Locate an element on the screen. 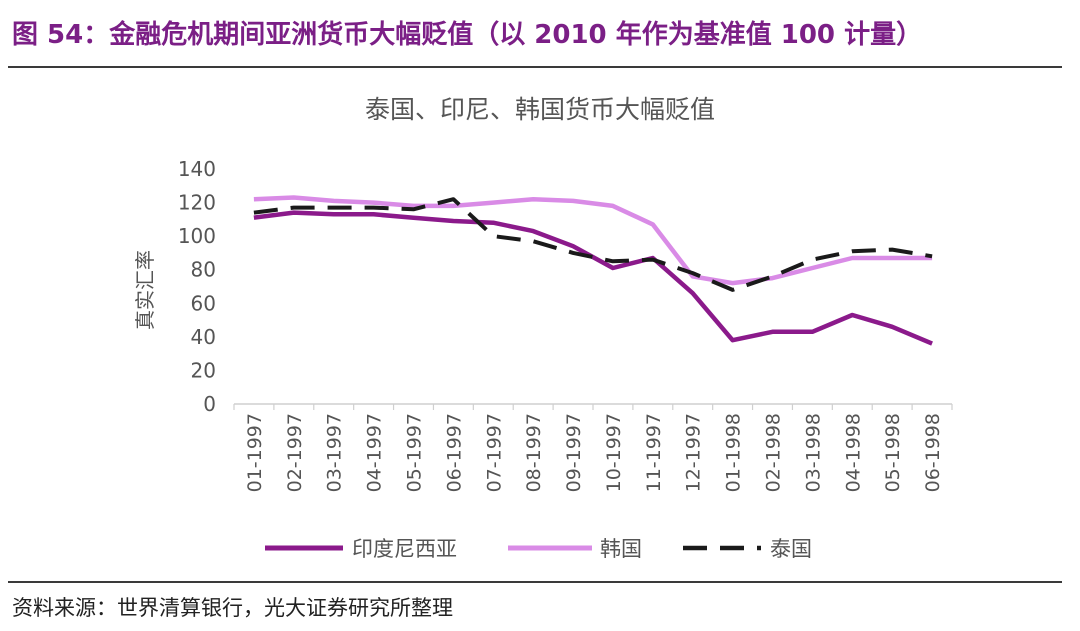 The width and height of the screenshot is (1080, 631). y-tick-label: 140 is located at coordinates (197, 169).